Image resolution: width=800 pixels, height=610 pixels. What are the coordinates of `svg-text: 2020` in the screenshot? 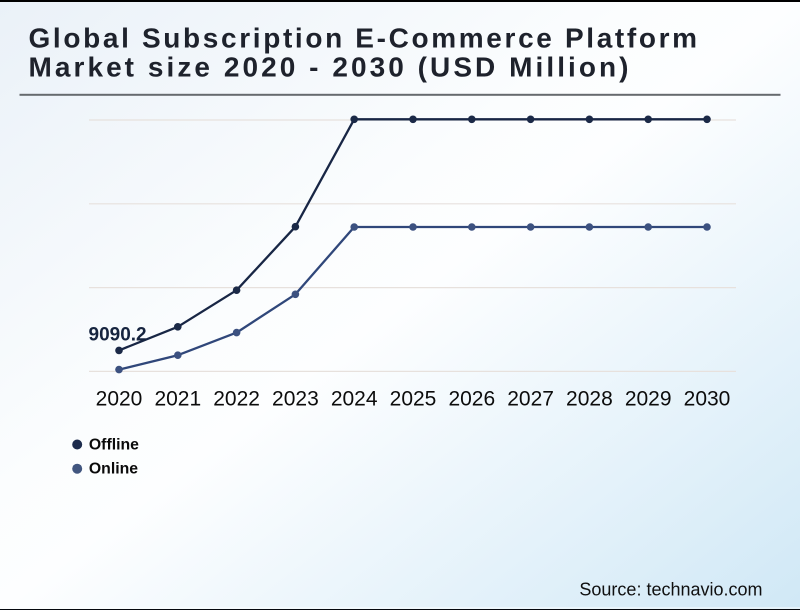 It's located at (119, 399).